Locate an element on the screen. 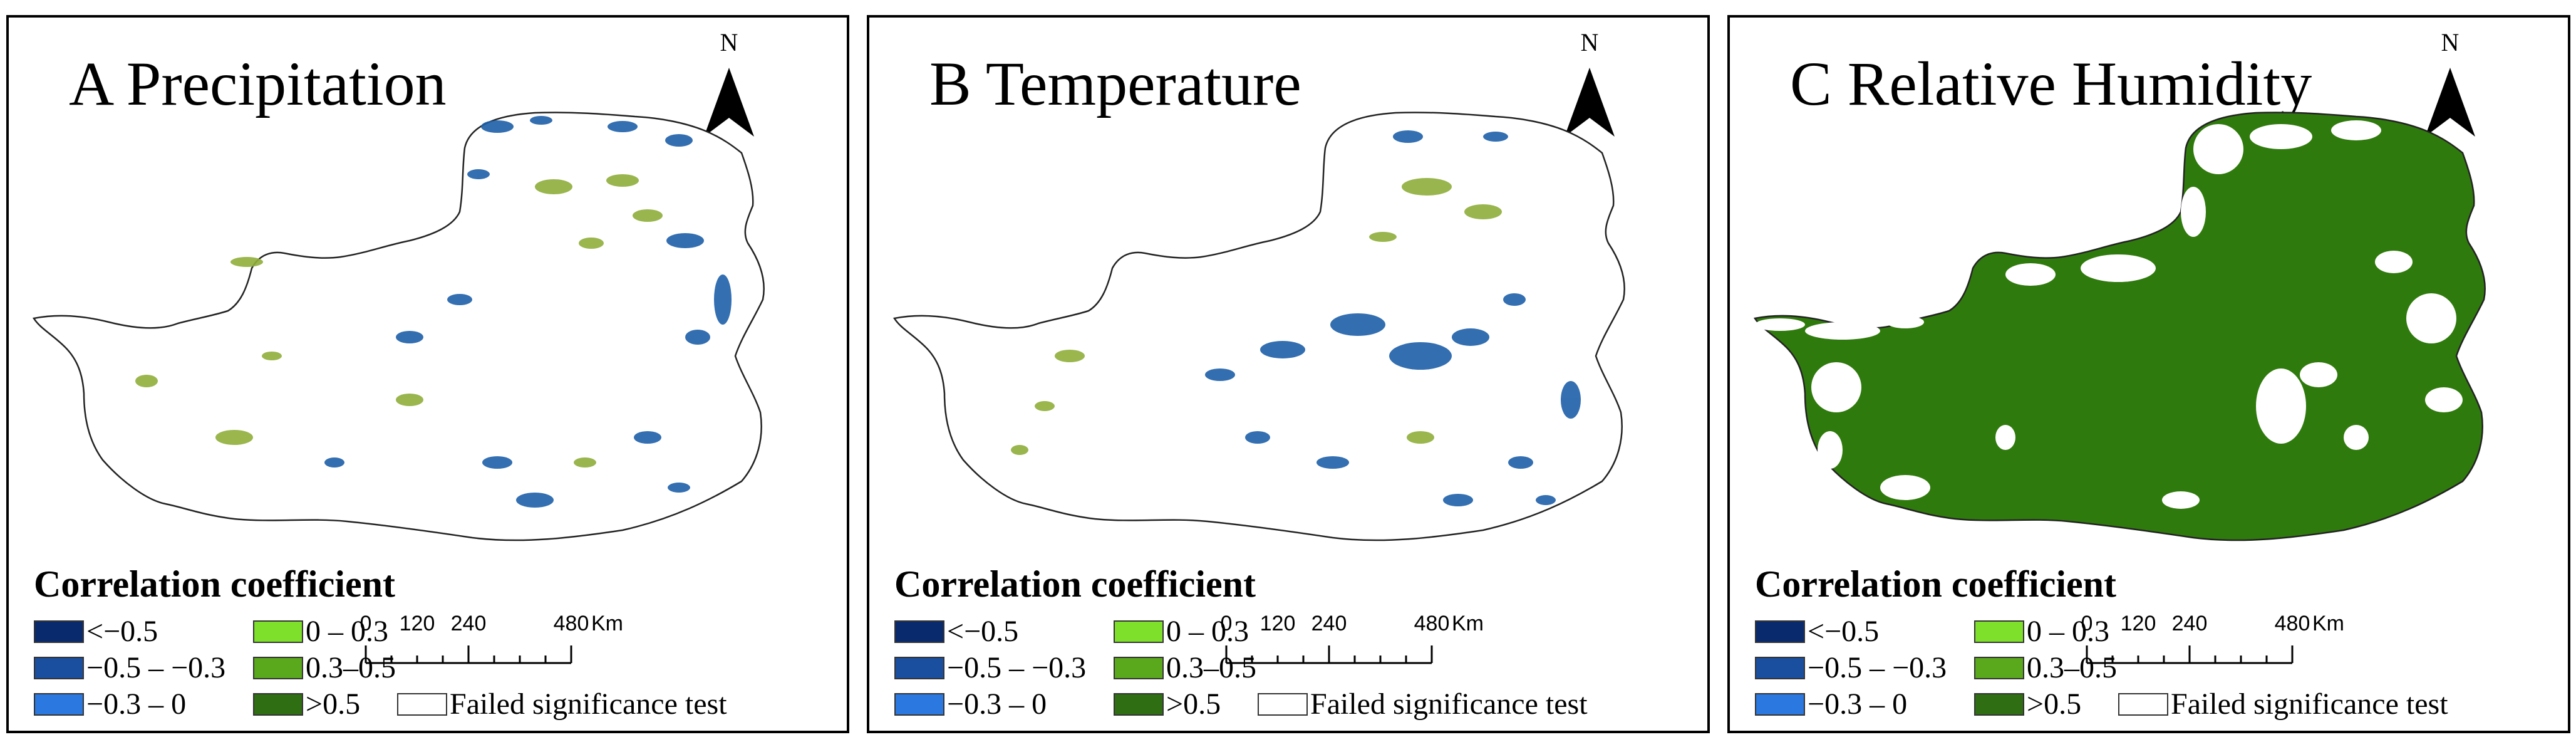 The width and height of the screenshot is (2576, 747). panel-title: C Relative Humidity is located at coordinates (2051, 84).